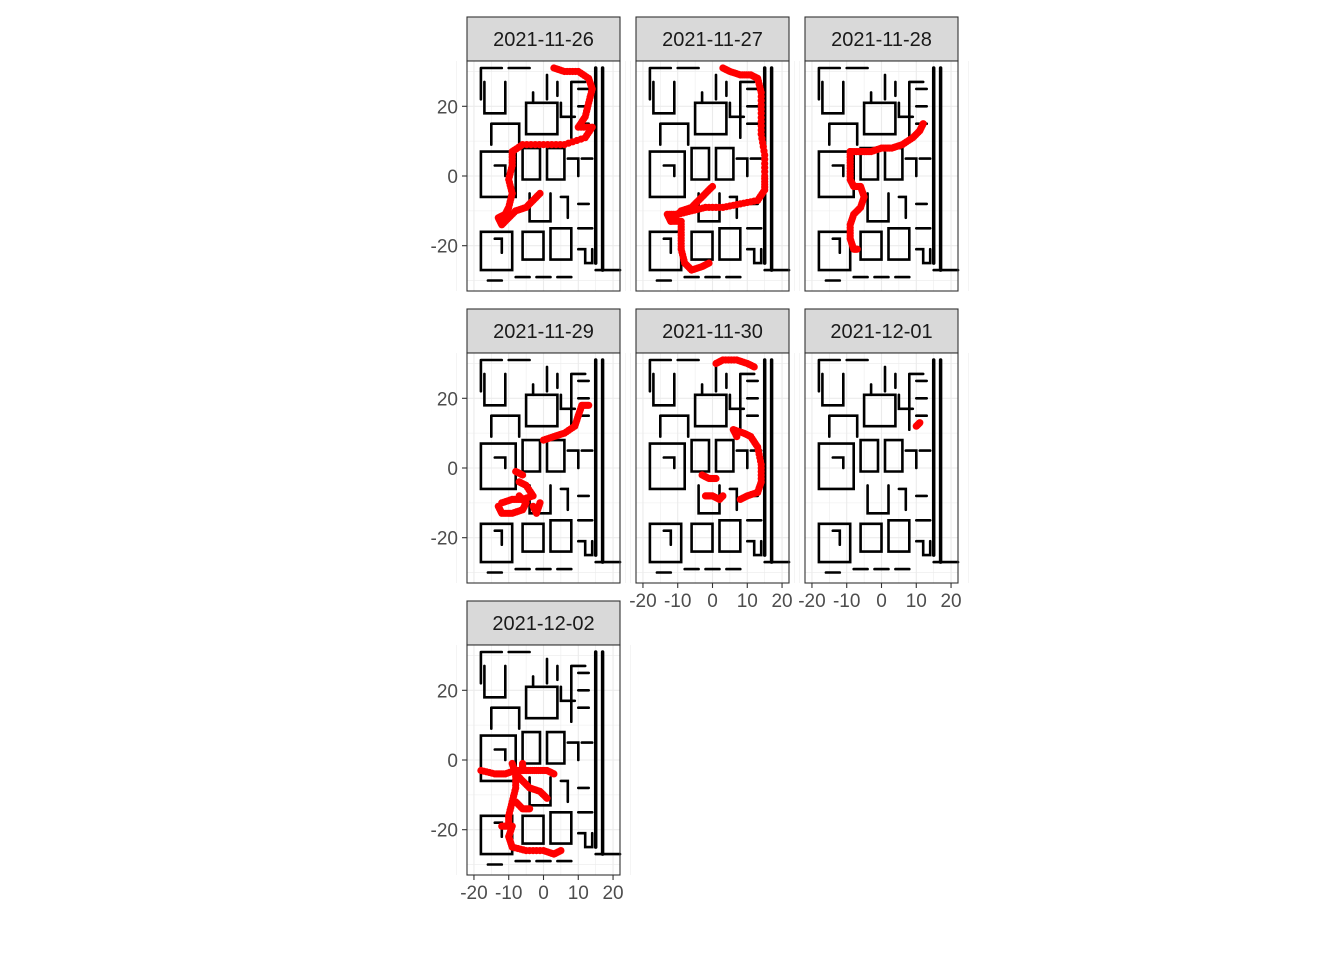 The height and width of the screenshot is (960, 1344). What do you see at coordinates (473, 893) in the screenshot?
I see `x-tick-label: -20` at bounding box center [473, 893].